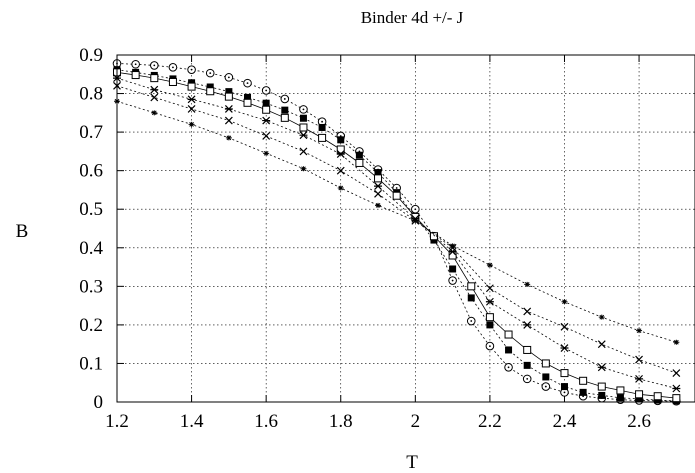 The height and width of the screenshot is (473, 695). What do you see at coordinates (91, 132) in the screenshot?
I see `y-tick-label: 0.7` at bounding box center [91, 132].